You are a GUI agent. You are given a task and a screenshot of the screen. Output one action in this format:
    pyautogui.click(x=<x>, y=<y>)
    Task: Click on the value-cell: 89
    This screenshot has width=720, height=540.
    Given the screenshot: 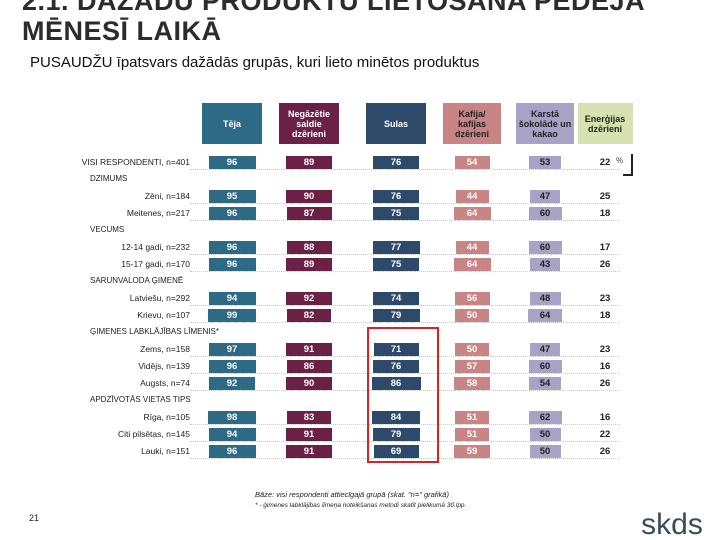 What is the action you would take?
    pyautogui.click(x=309, y=264)
    